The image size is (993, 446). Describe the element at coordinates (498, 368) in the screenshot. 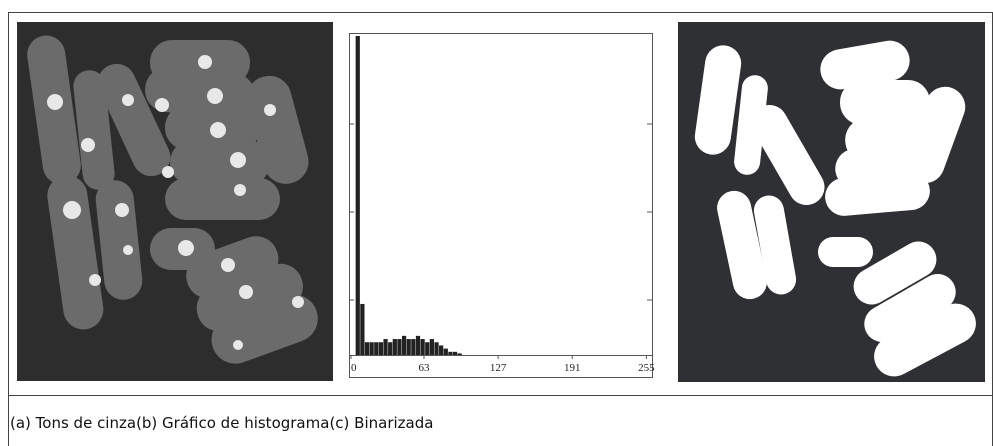

I see `x-tick-label: 127` at that location.